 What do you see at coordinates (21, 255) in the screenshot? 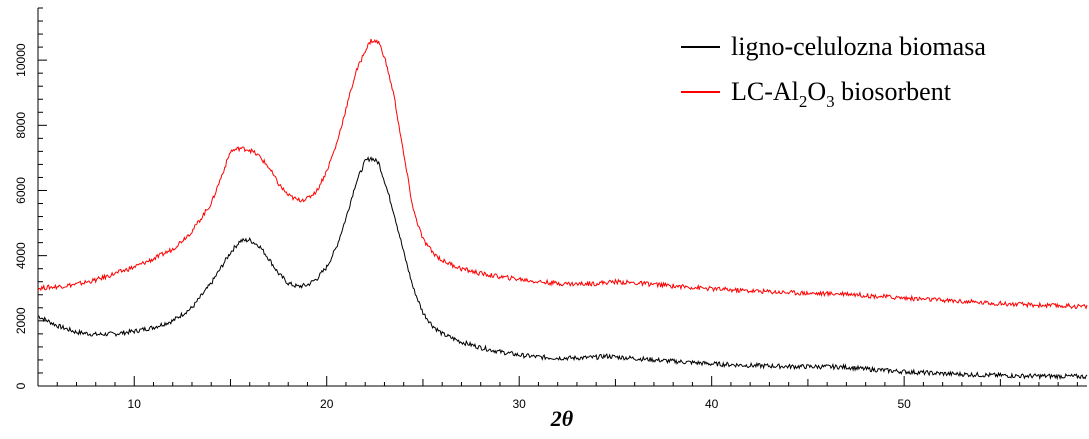
I see `y-tick-label: 4000` at bounding box center [21, 255].